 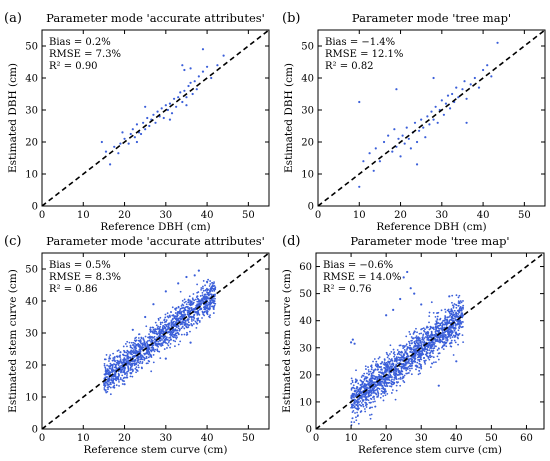 I want to click on y-axis-label: Estimated DBH (cm), so click(x=13, y=118).